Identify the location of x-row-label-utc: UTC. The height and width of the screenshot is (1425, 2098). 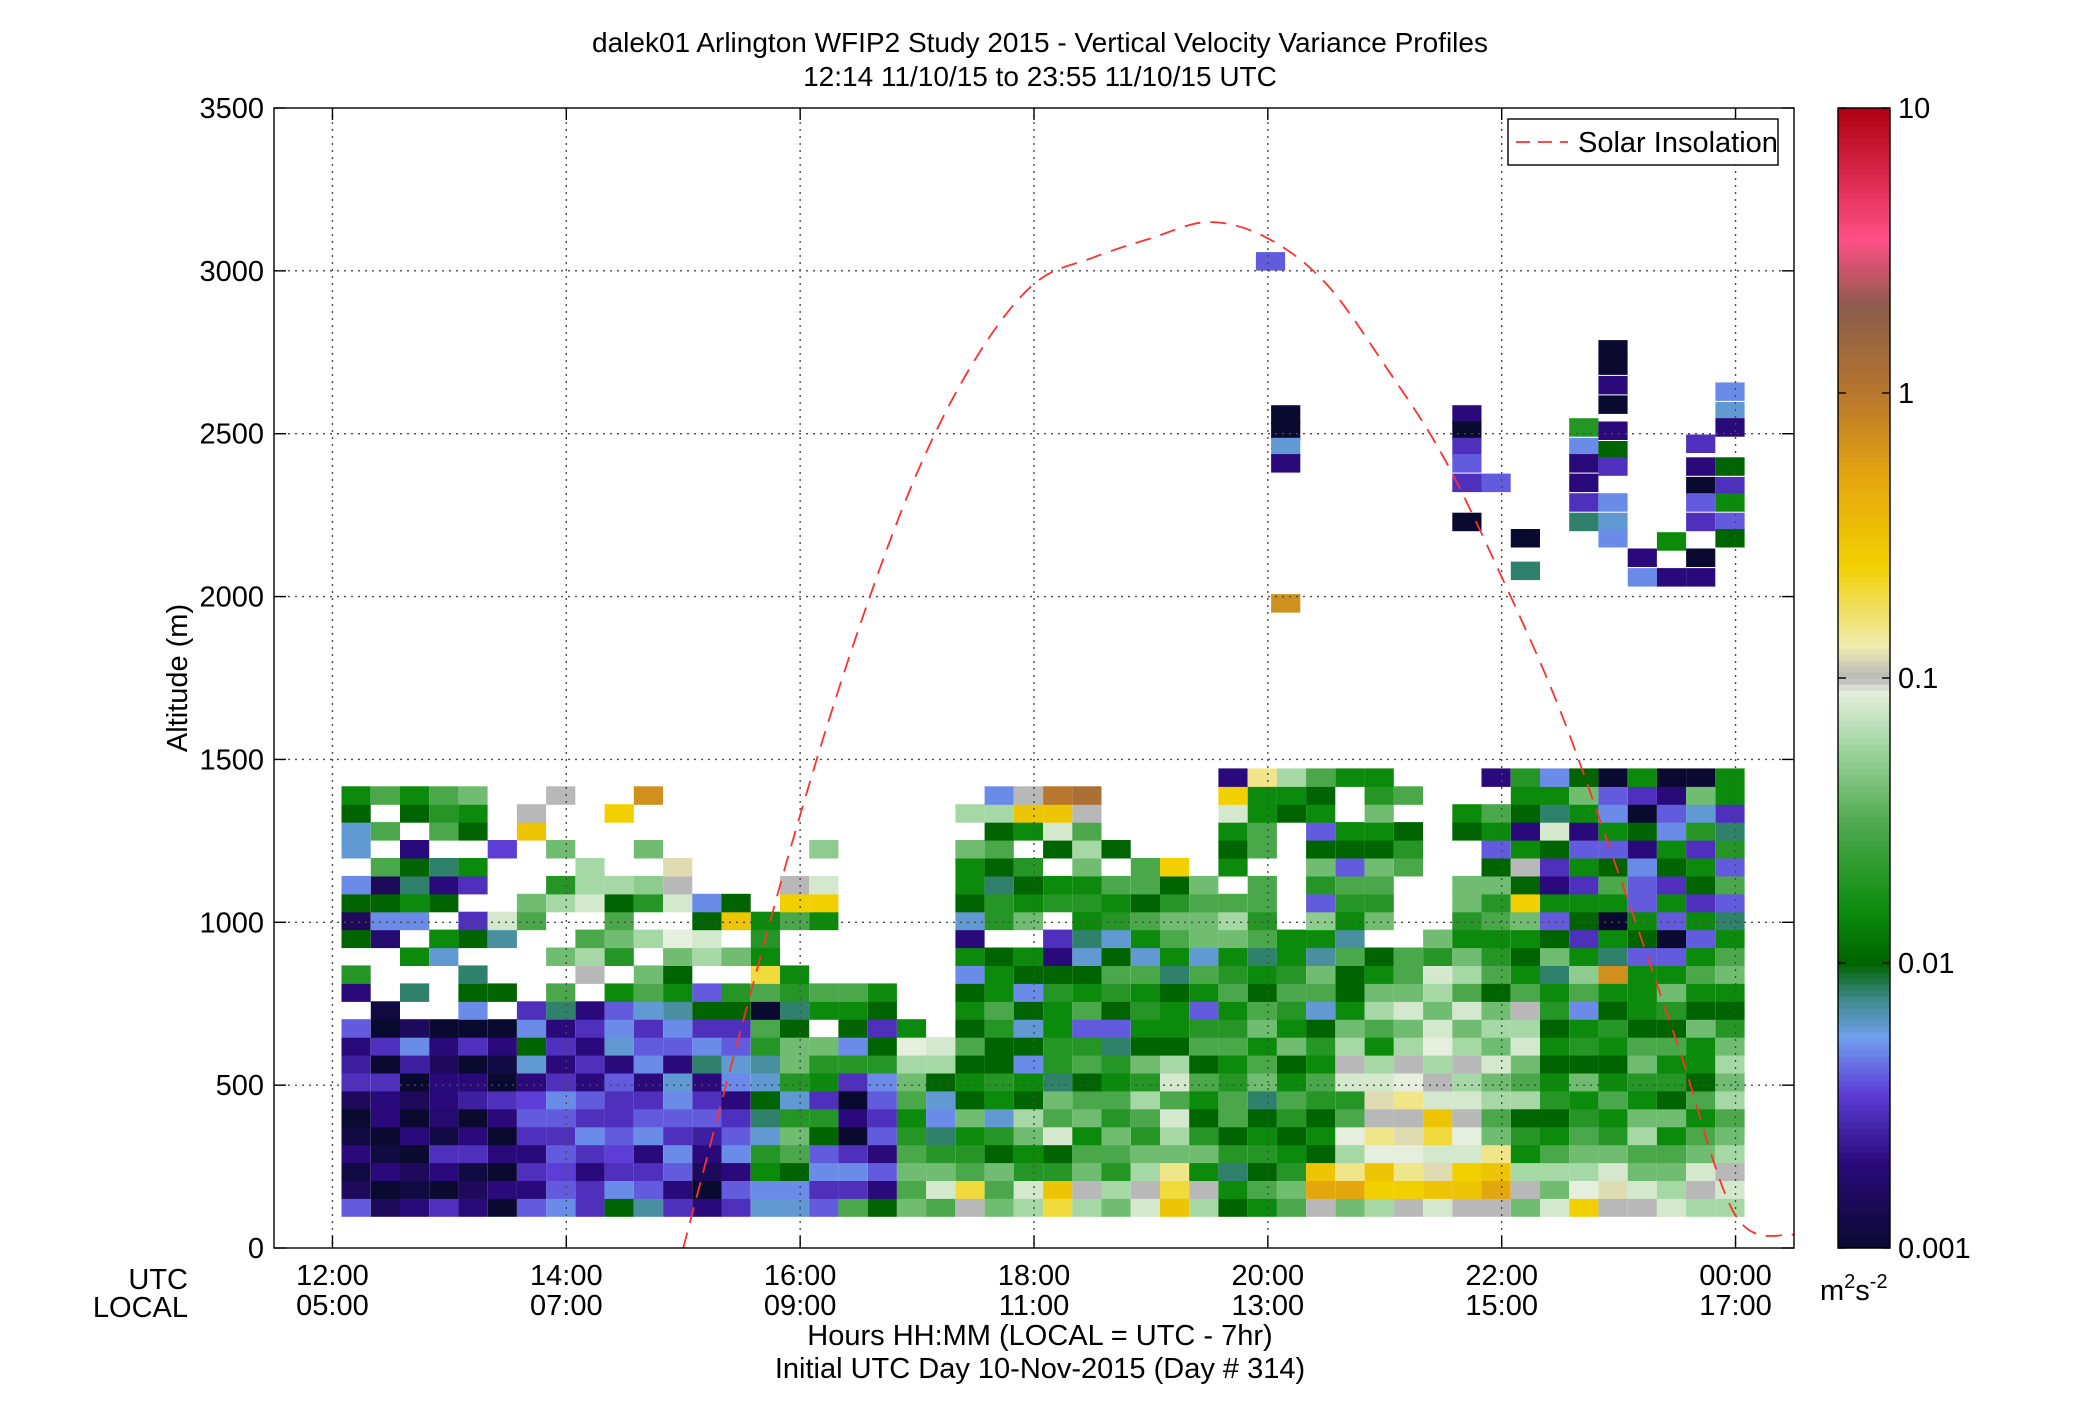
(158, 1280).